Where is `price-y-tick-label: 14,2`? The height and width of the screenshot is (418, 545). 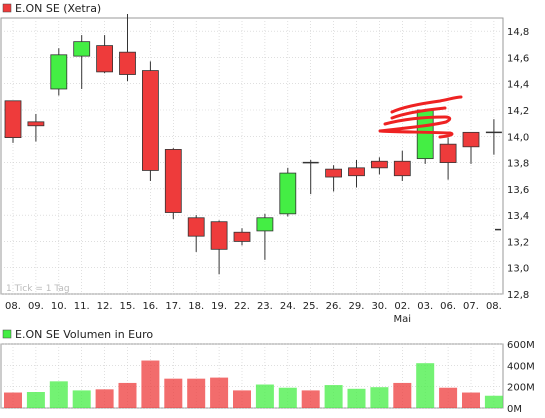
price-y-tick-label: 14,2 is located at coordinates (518, 111).